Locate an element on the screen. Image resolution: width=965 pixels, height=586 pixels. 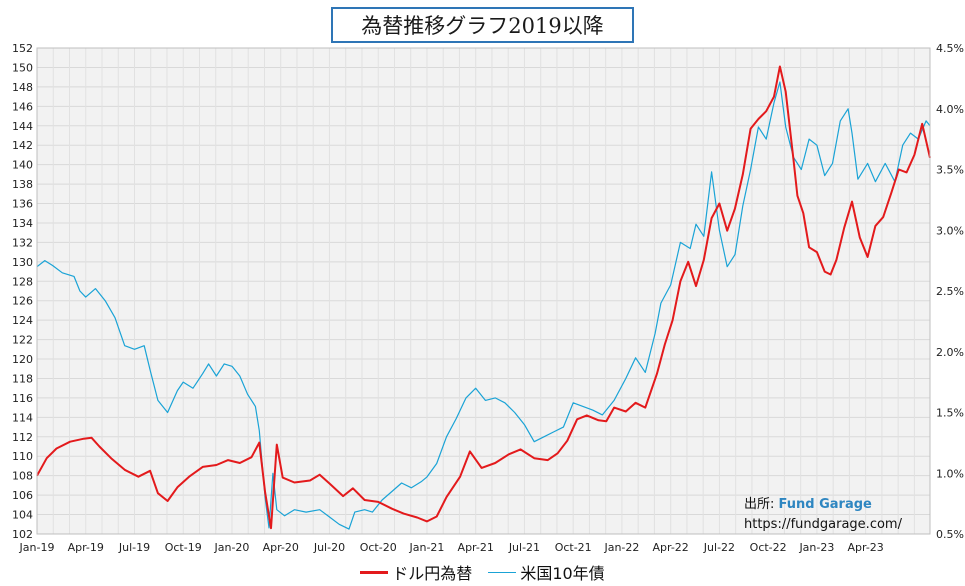
x-tick-label: Apr-21 is located at coordinates (476, 547).